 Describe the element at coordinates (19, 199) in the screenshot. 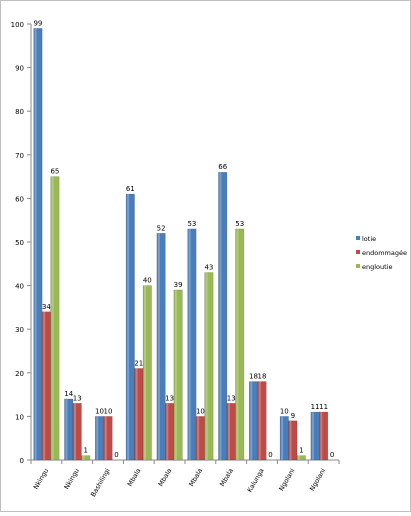

I see `y-tick-label: 60` at that location.